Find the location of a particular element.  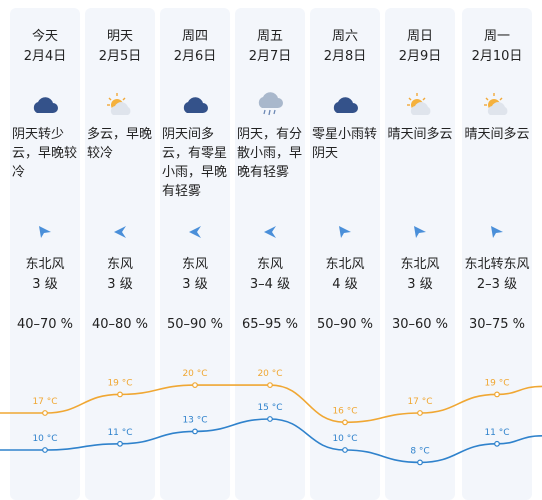

day-name: 周五 is located at coordinates (269, 36).